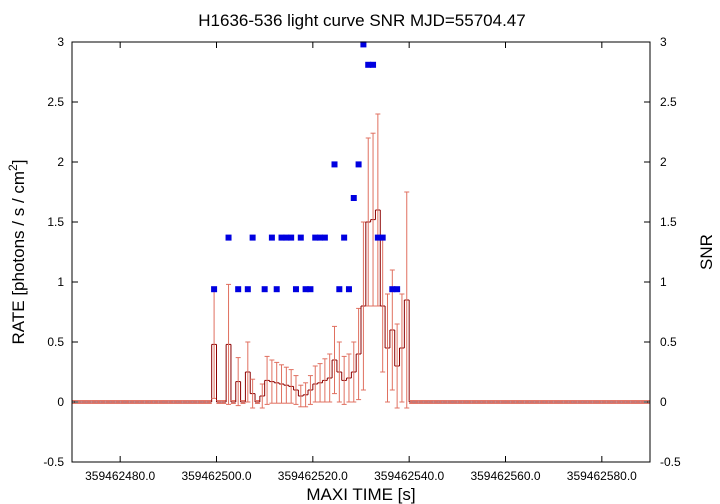  Describe the element at coordinates (706, 252) in the screenshot. I see `y2-axis-label: SNR` at that location.